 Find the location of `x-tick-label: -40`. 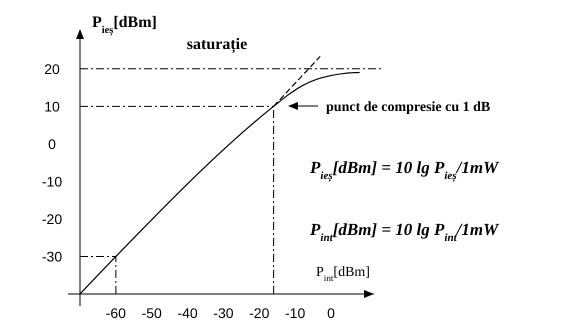

x-tick-label: -40 is located at coordinates (187, 313).